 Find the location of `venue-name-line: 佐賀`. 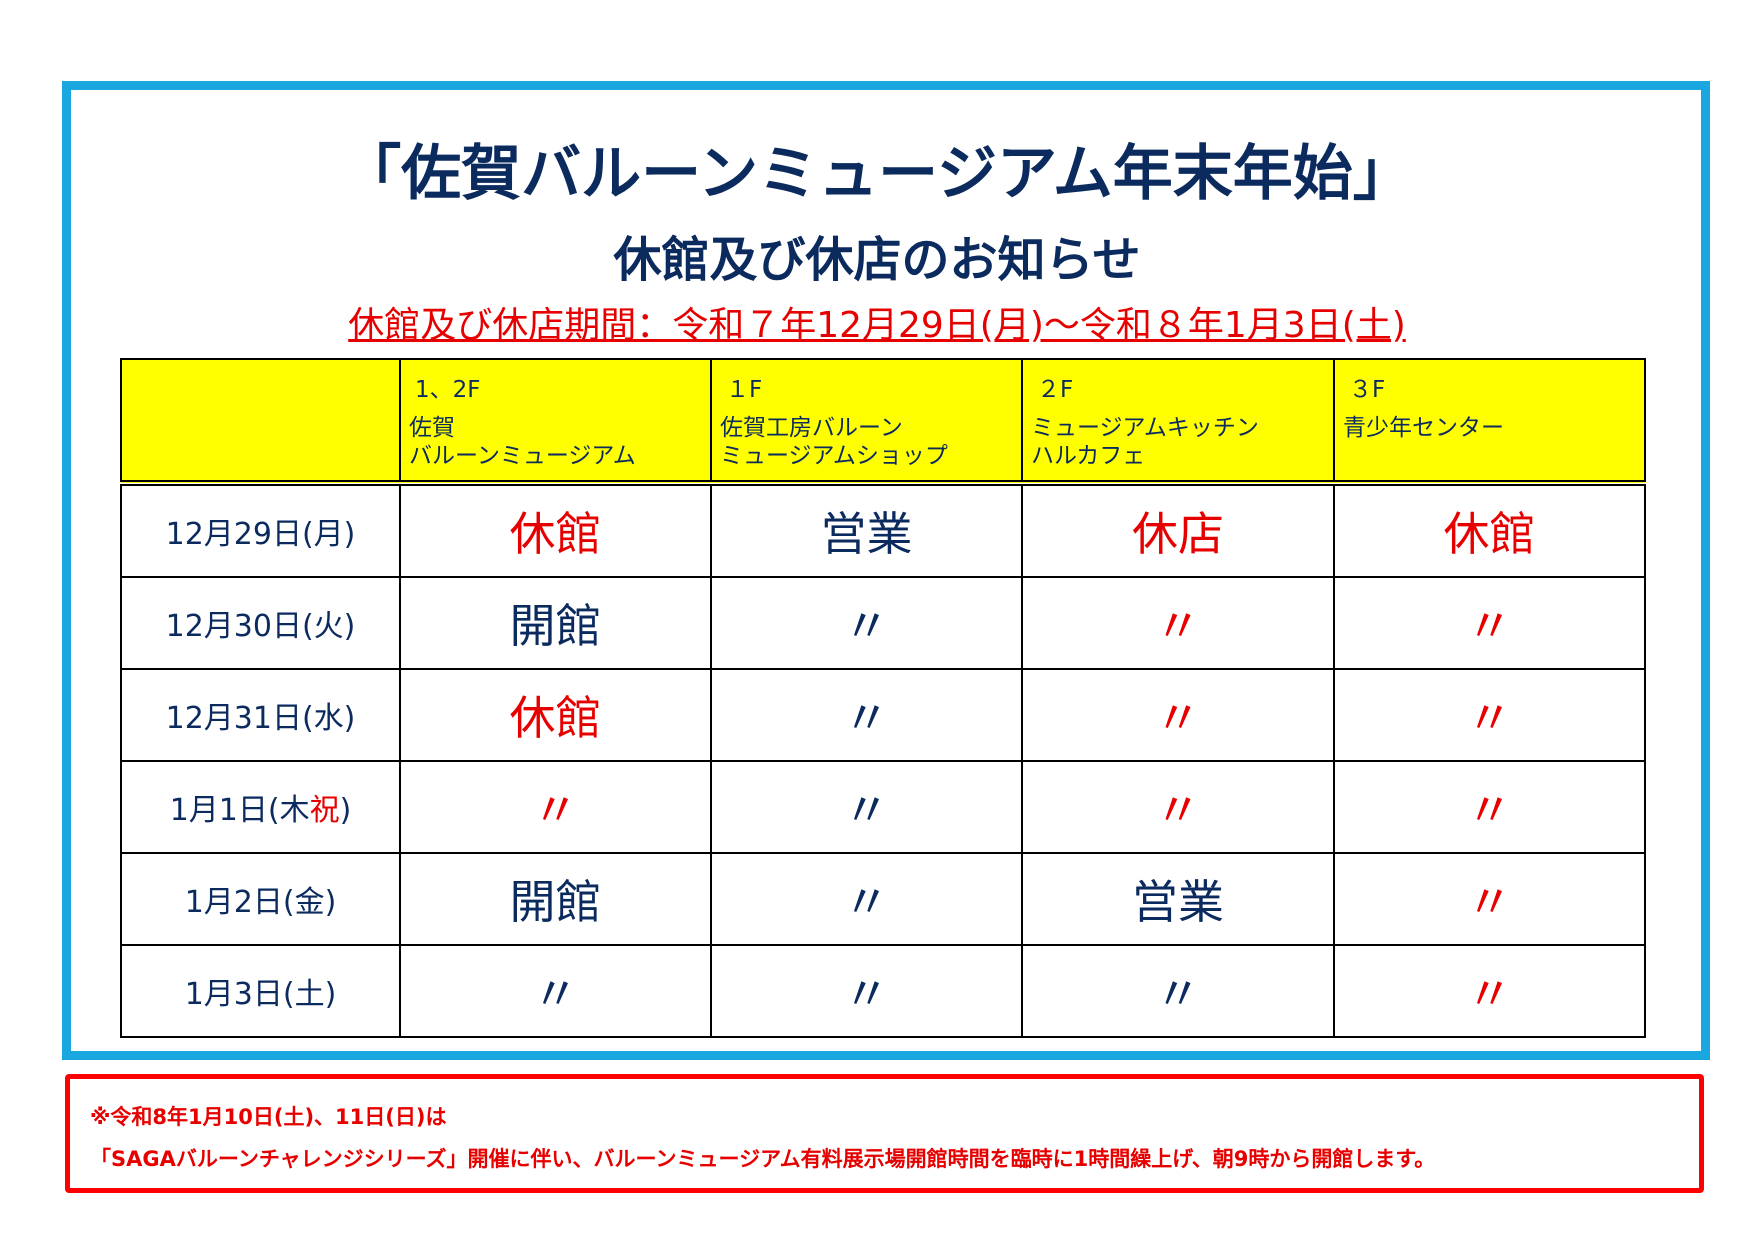

venue-name-line: 佐賀 is located at coordinates (432, 428).